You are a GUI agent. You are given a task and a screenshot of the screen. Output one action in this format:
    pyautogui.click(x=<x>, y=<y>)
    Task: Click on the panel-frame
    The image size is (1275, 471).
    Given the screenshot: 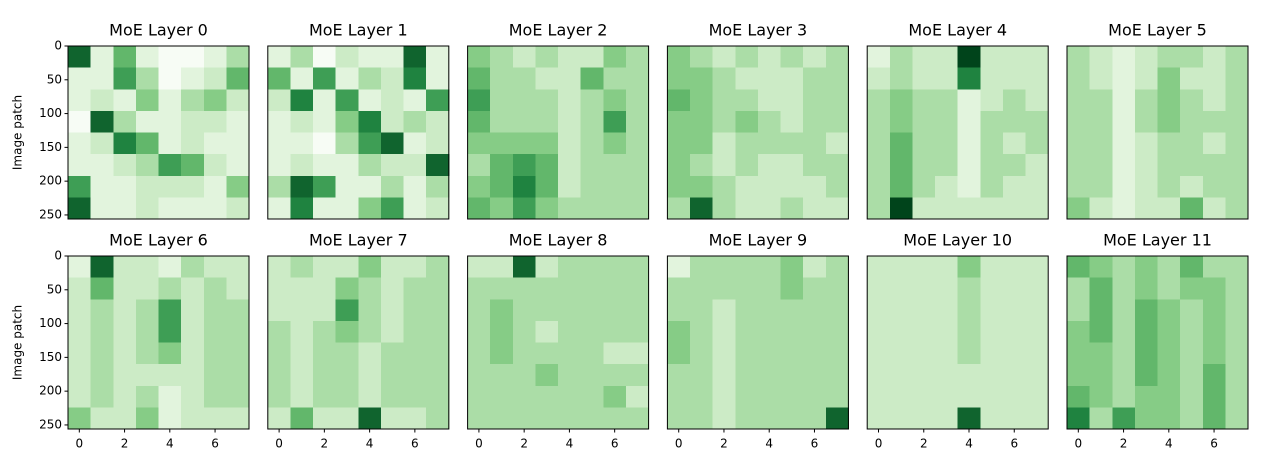 What is the action you would take?
    pyautogui.click(x=957, y=132)
    